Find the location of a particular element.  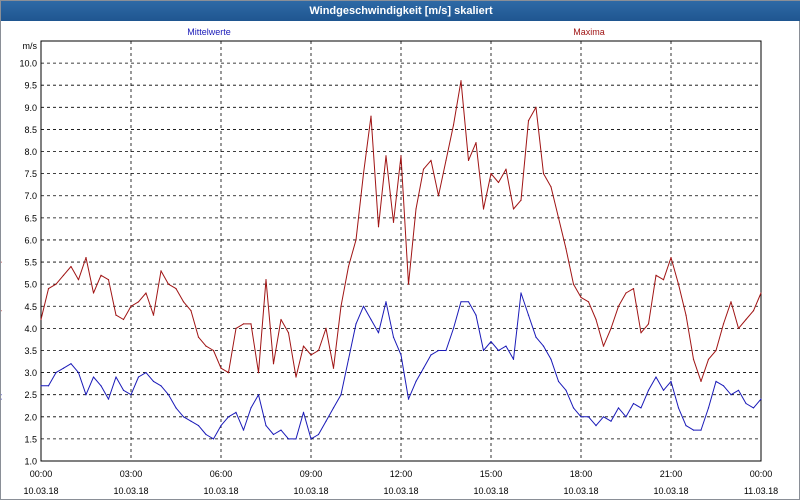

y-tick-label: 2.5 is located at coordinates (30, 395).